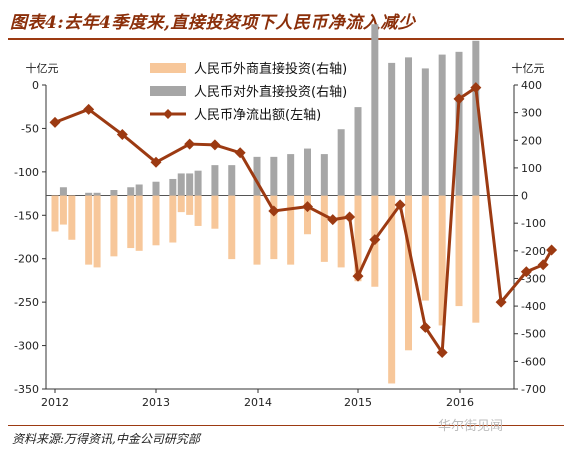 The height and width of the screenshot is (452, 572). Describe the element at coordinates (286, 425) in the screenshot. I see `source-rule` at that location.